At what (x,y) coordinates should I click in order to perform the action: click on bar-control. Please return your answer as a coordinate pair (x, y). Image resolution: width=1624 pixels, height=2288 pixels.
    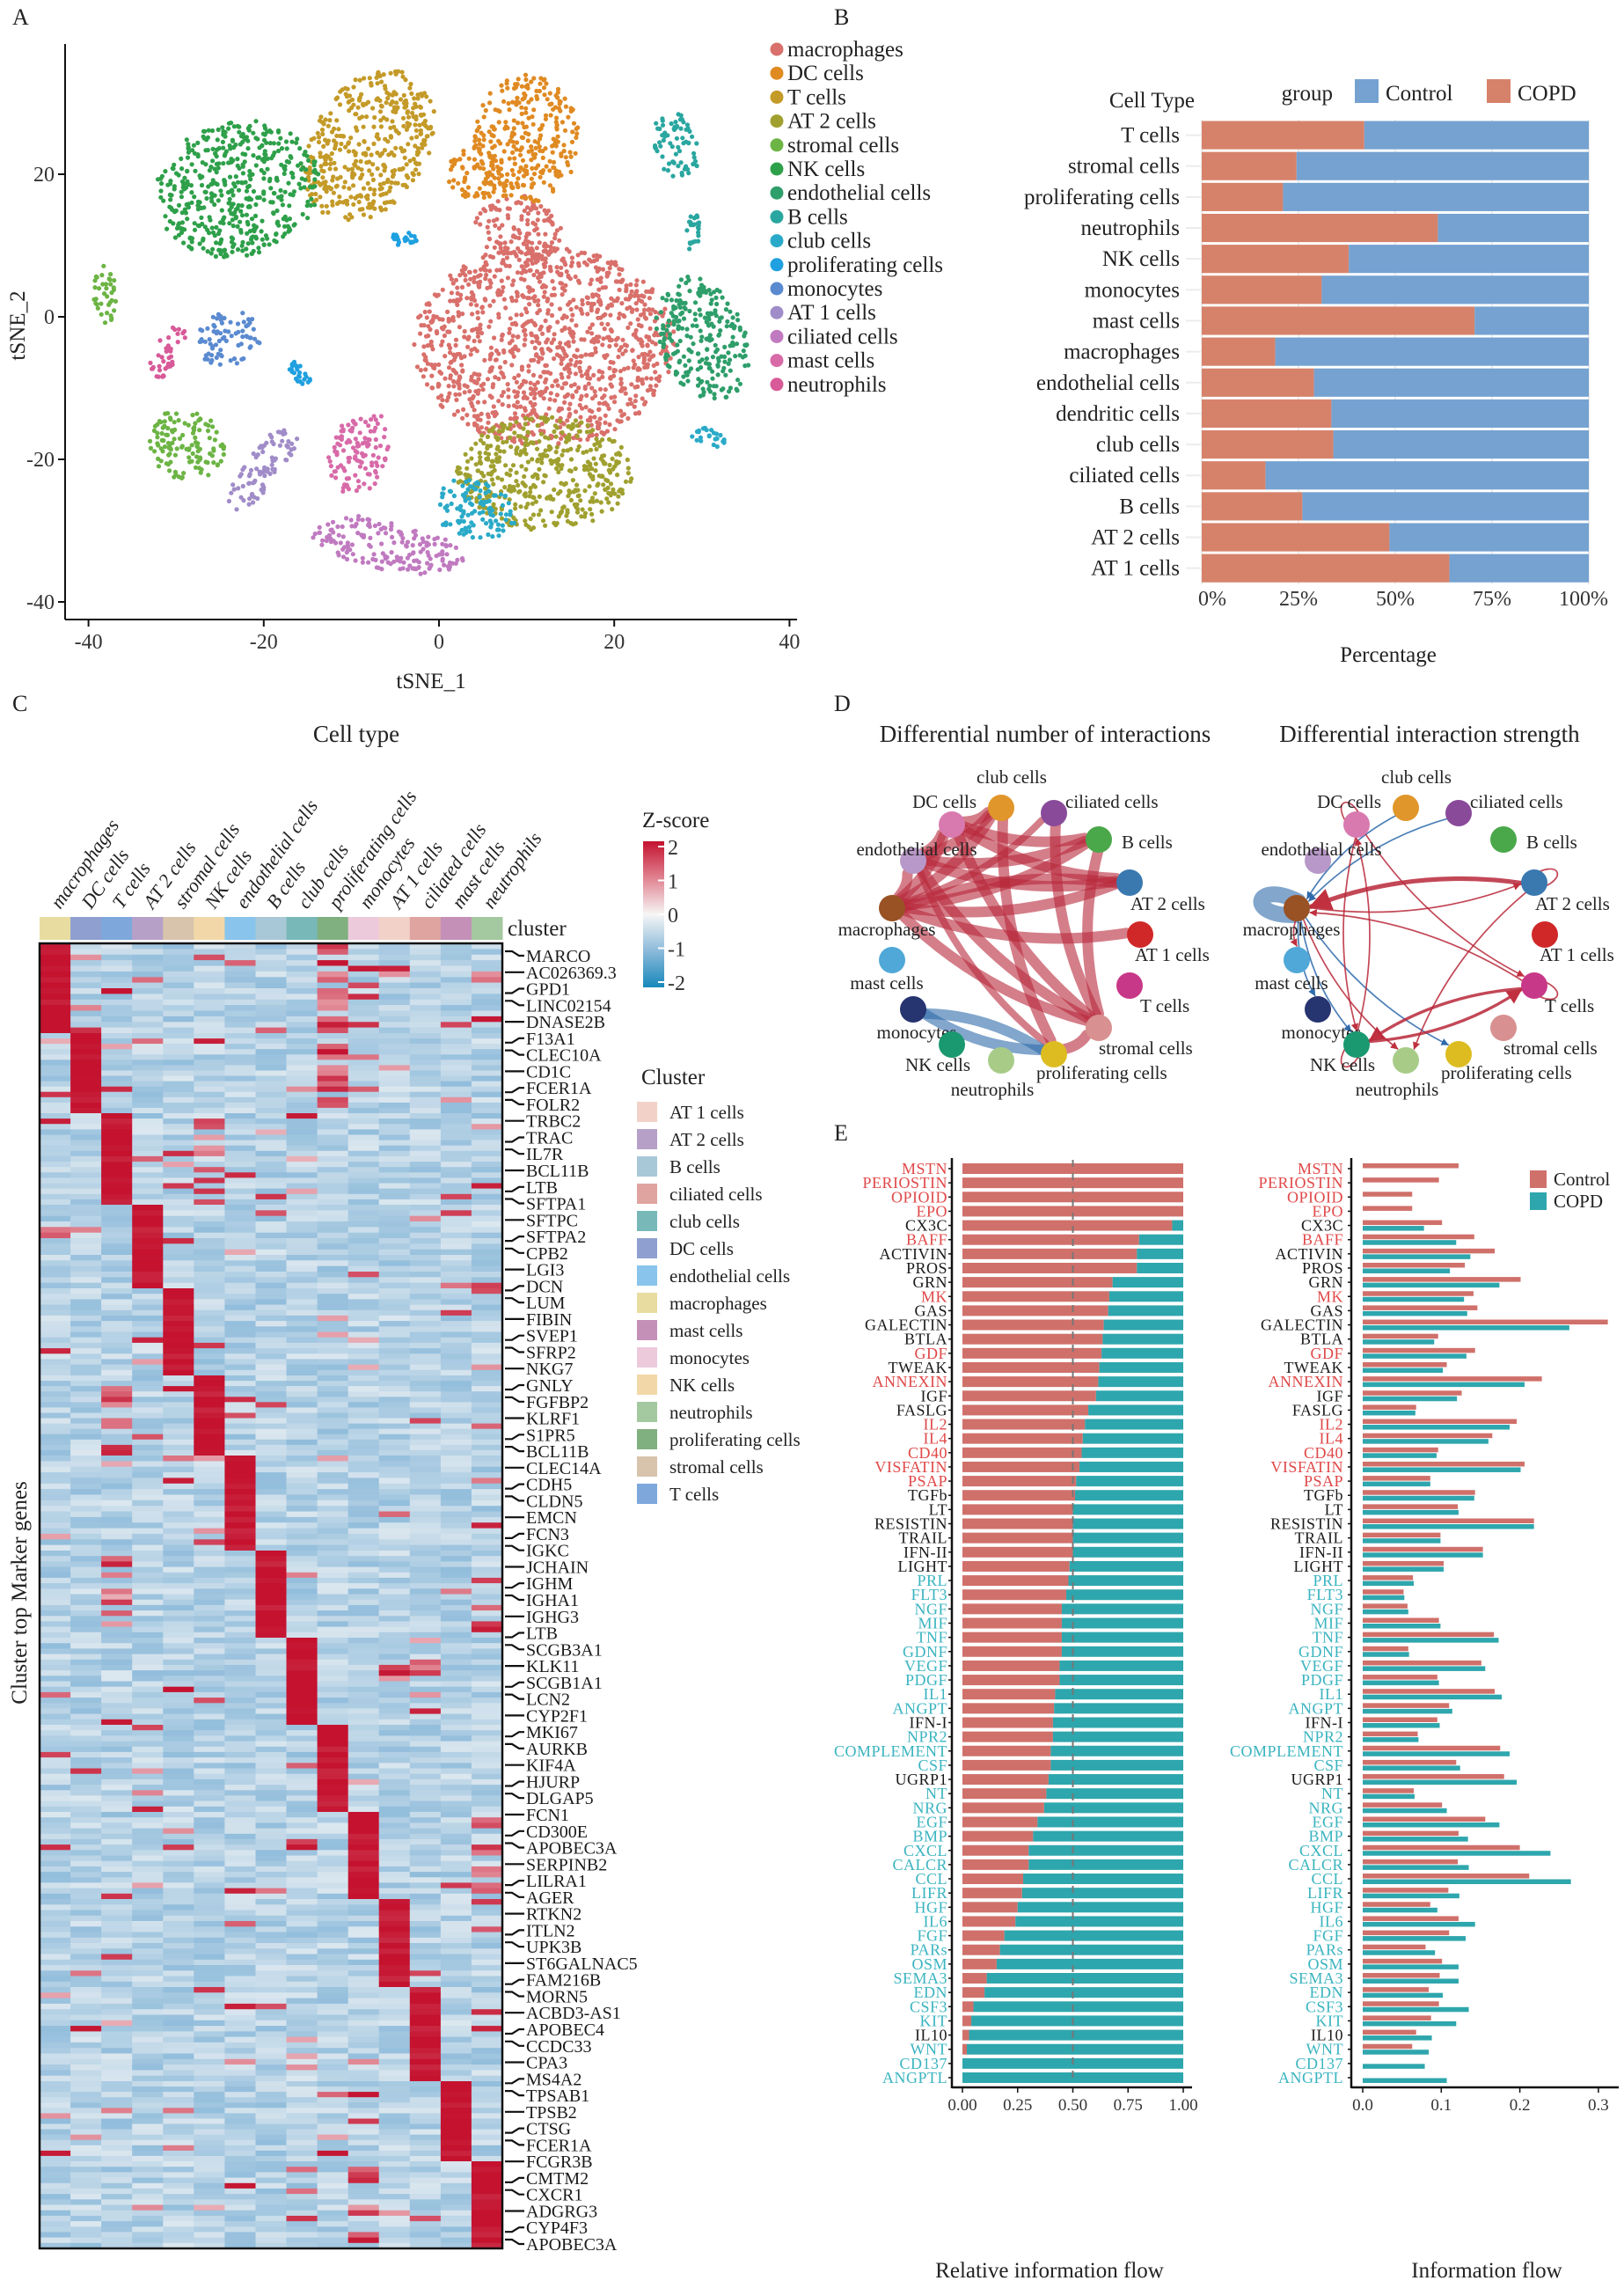
    Looking at the image, I should click on (1460, 414).